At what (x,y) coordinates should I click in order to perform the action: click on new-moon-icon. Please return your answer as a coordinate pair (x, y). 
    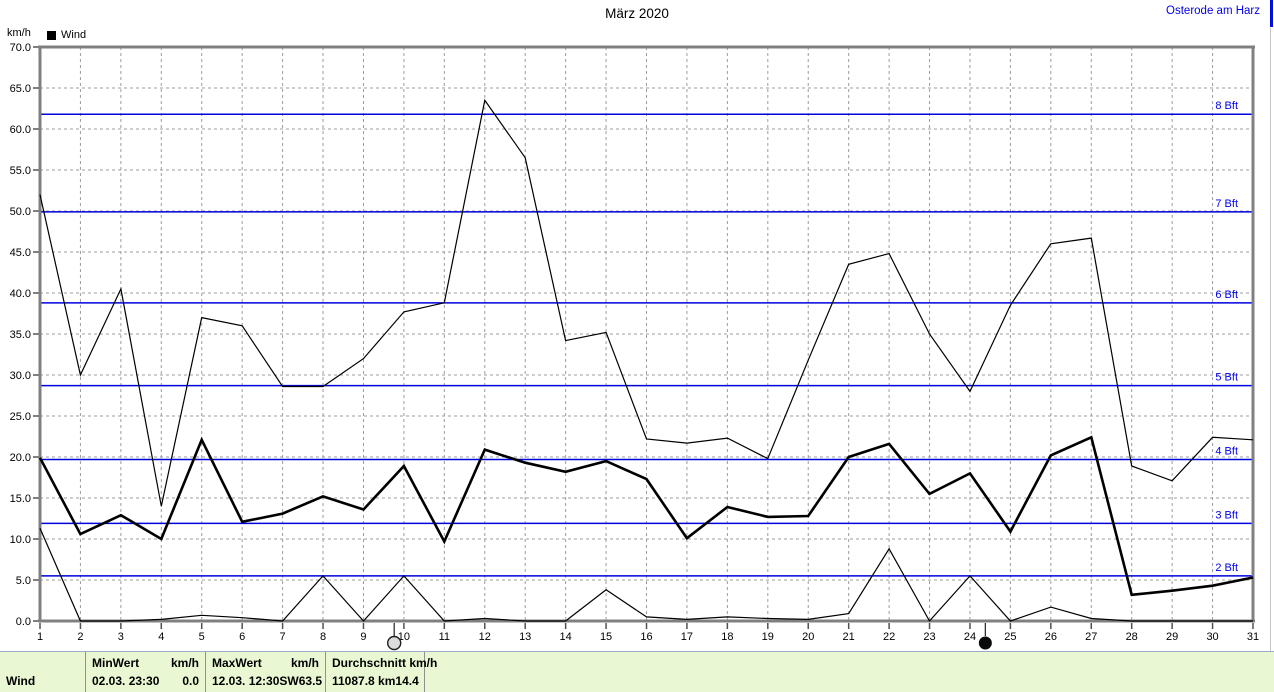
    Looking at the image, I should click on (985, 636).